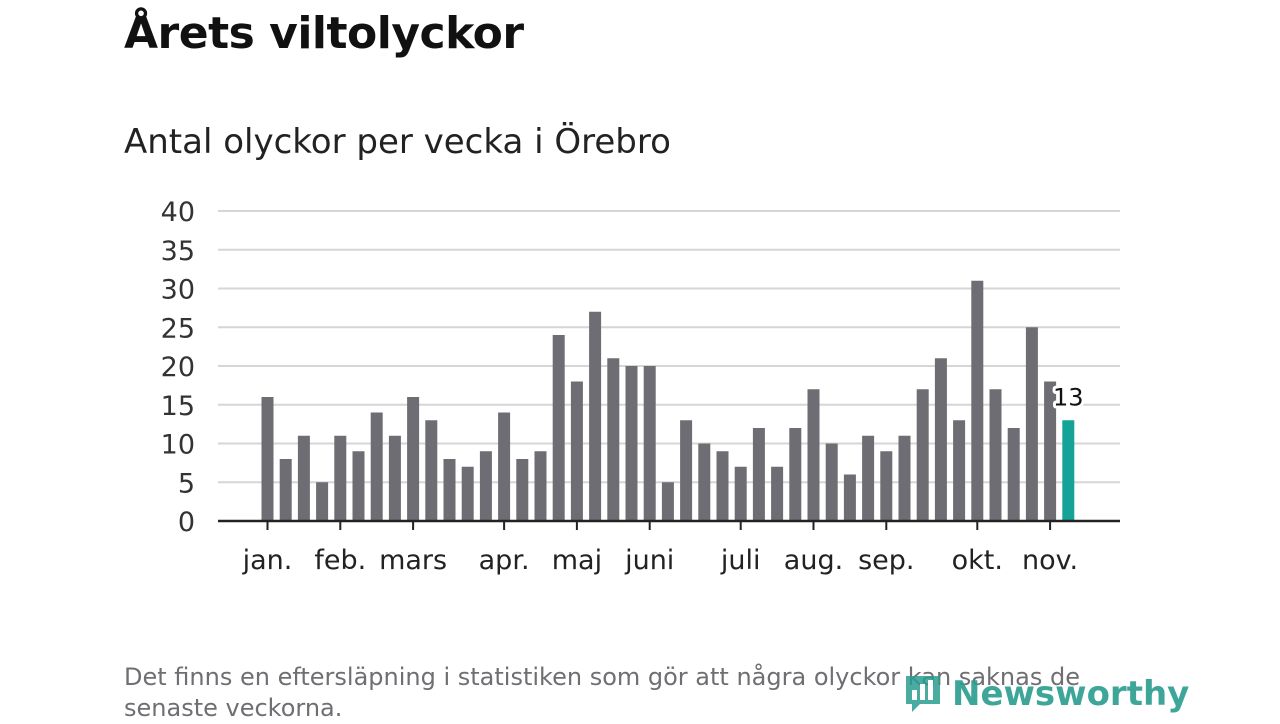 This screenshot has width=1280, height=724. Describe the element at coordinates (186, 522) in the screenshot. I see `y-tick-label-0: 0` at that location.